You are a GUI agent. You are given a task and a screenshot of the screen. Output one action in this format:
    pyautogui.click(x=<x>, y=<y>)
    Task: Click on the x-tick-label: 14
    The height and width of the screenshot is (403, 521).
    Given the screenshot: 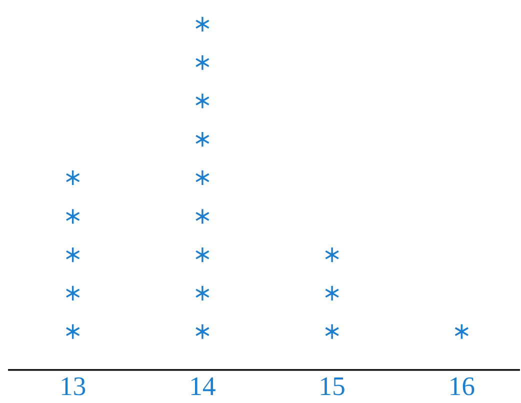 What is the action you would take?
    pyautogui.click(x=203, y=386)
    